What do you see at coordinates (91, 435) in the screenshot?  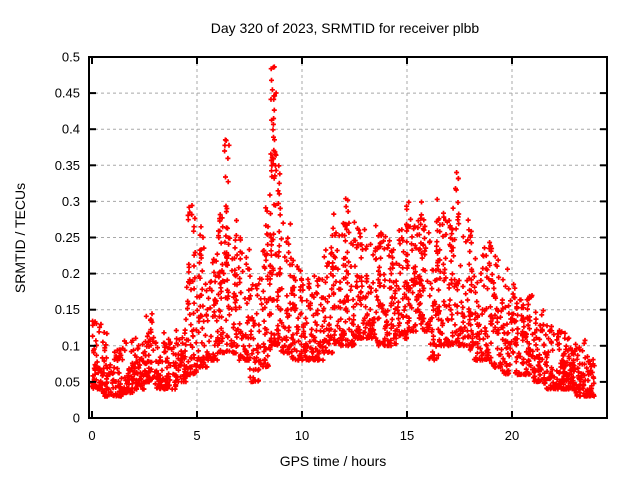 I see `x-tick-label: 0` at bounding box center [91, 435].